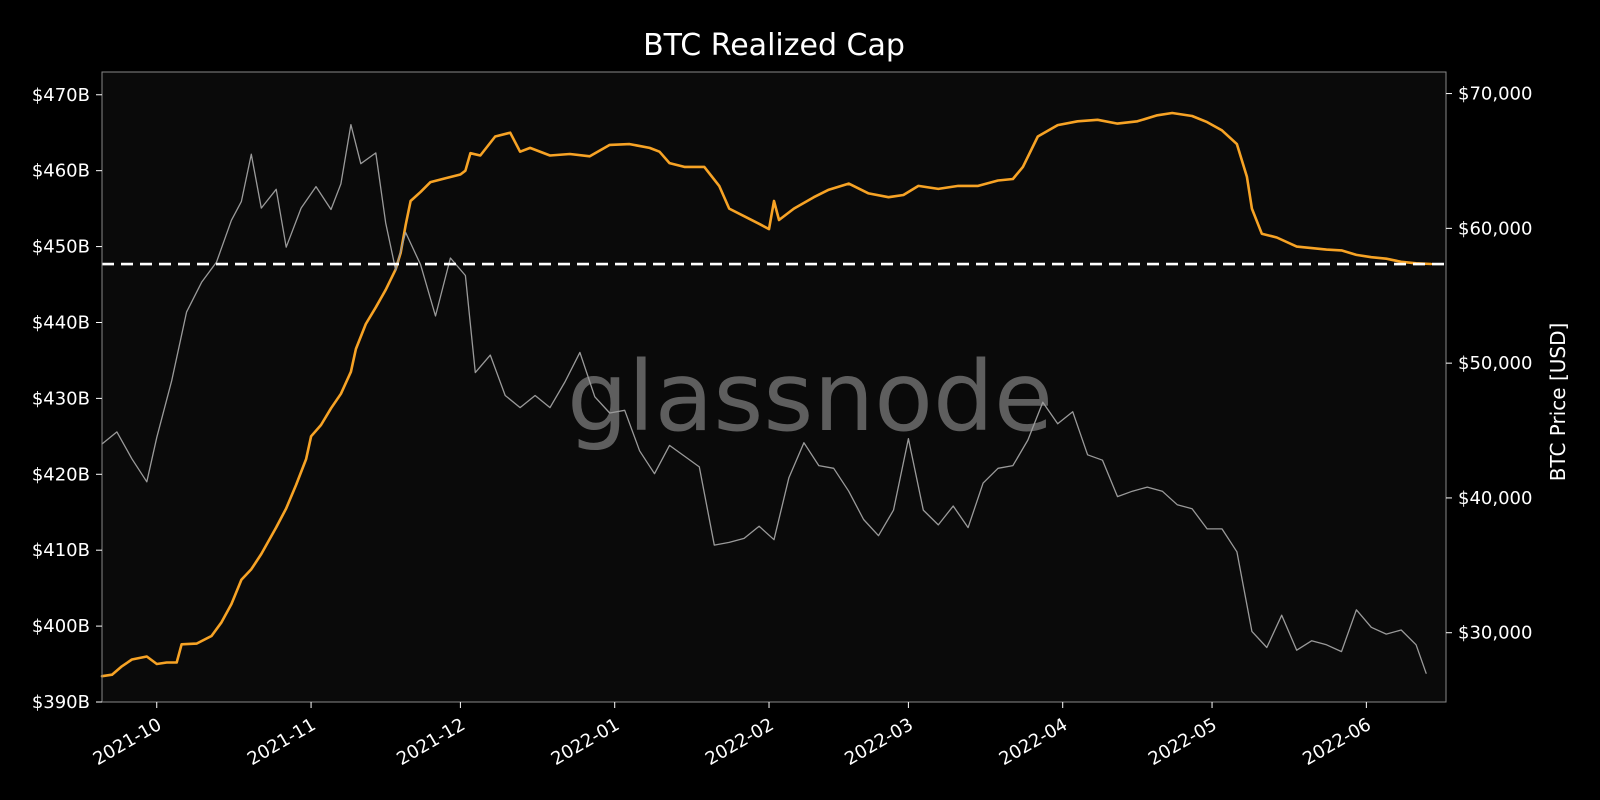 The height and width of the screenshot is (800, 1600). I want to click on y-left-tick-label: $470B, so click(61, 95).